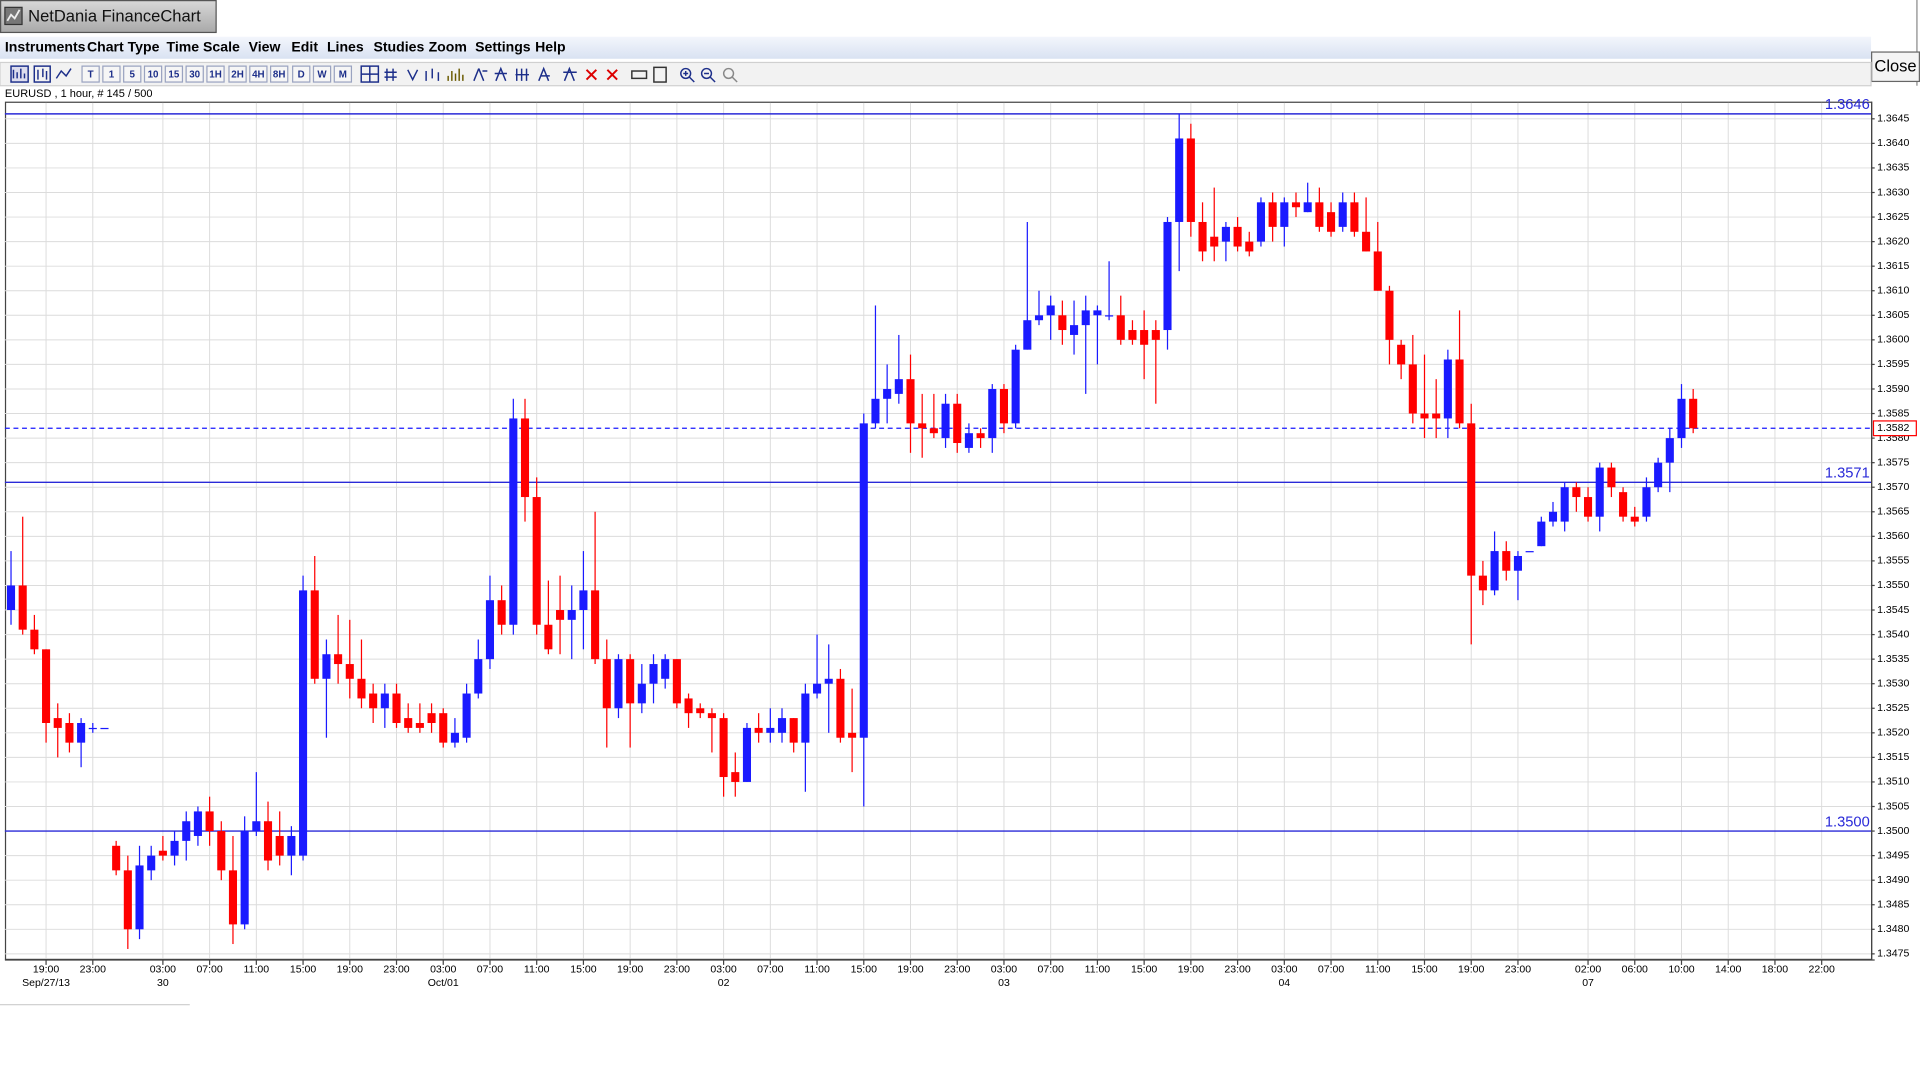  Describe the element at coordinates (432, 74) in the screenshot. I see `volume-icon` at that location.